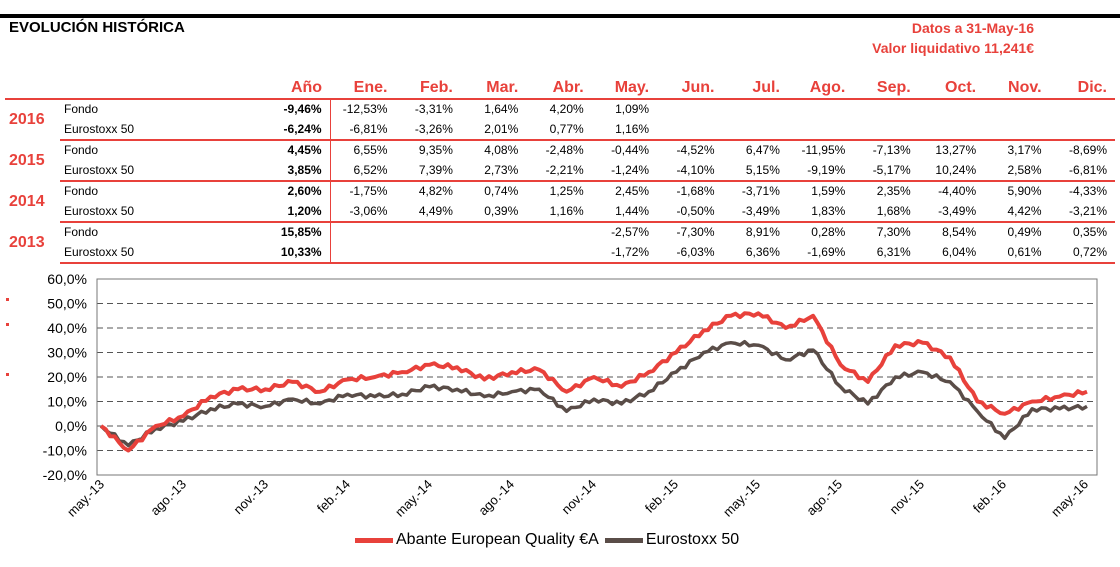 The height and width of the screenshot is (567, 1120). What do you see at coordinates (989, 496) in the screenshot?
I see `x-tick-label: feb.-16` at bounding box center [989, 496].